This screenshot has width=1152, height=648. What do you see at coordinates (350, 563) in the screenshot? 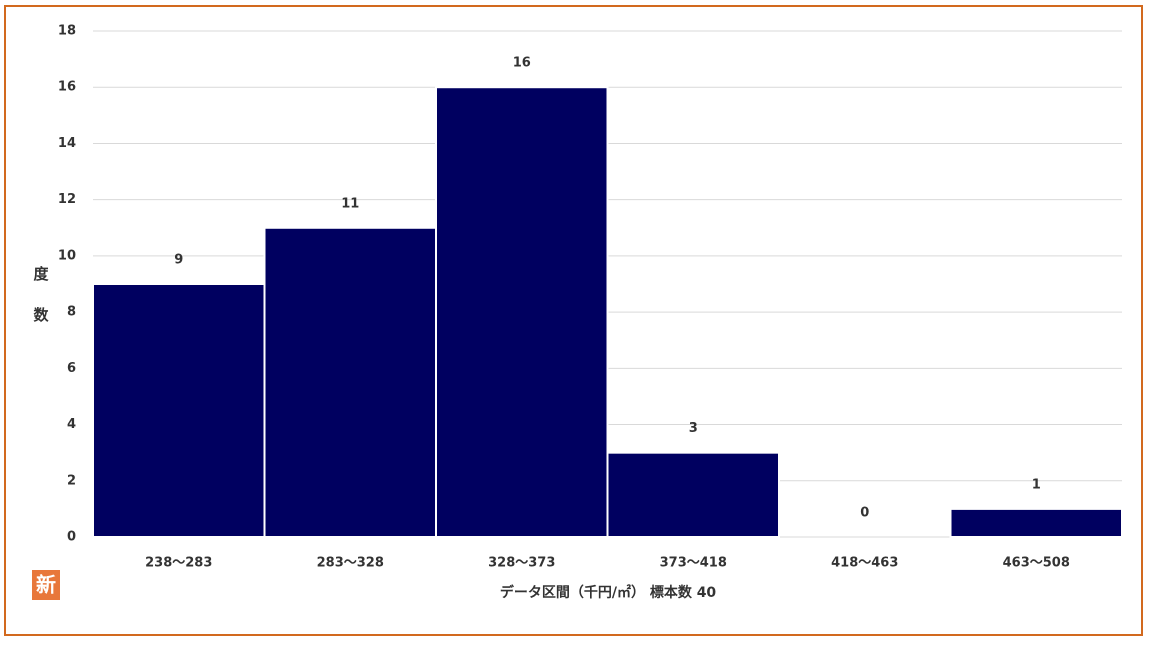
I see `x-tick-label: 283～328` at bounding box center [350, 563].